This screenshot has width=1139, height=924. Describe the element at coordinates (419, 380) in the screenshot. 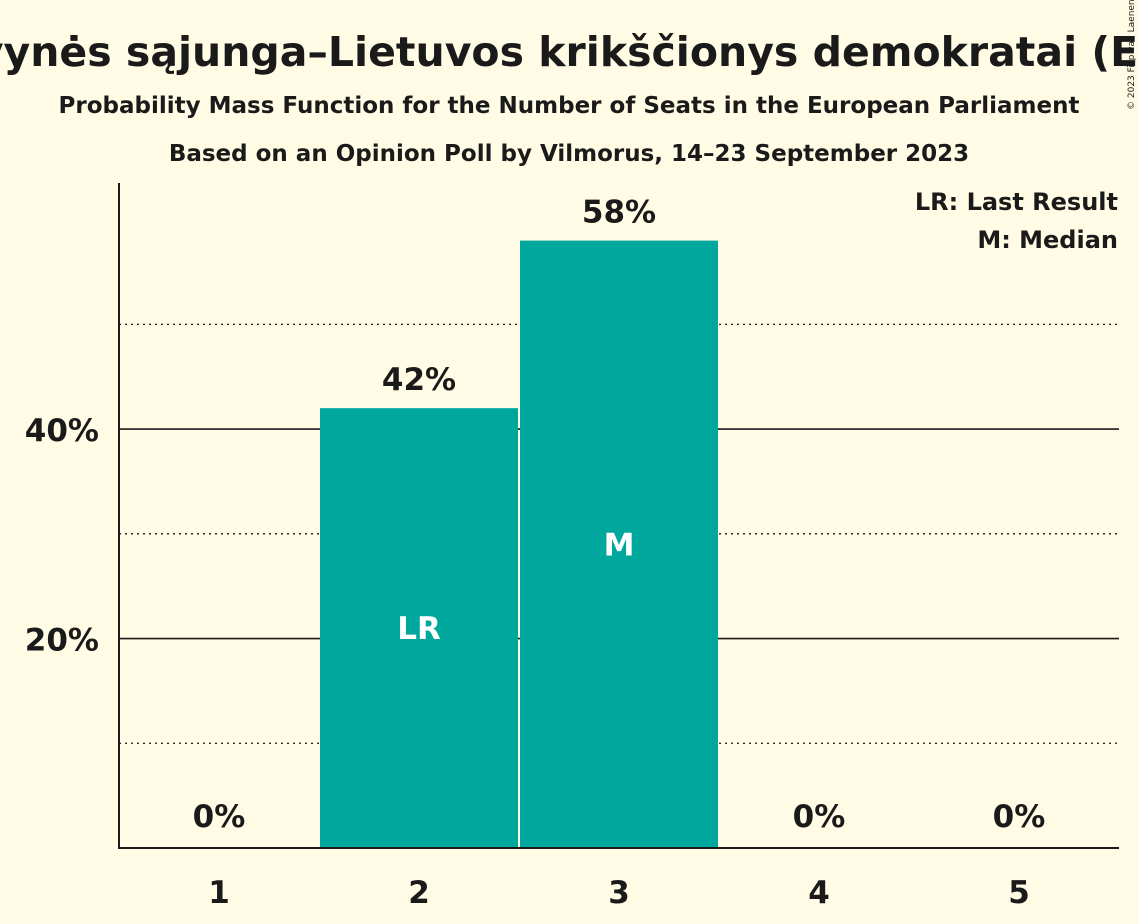

I see `value-label: 42%` at that location.